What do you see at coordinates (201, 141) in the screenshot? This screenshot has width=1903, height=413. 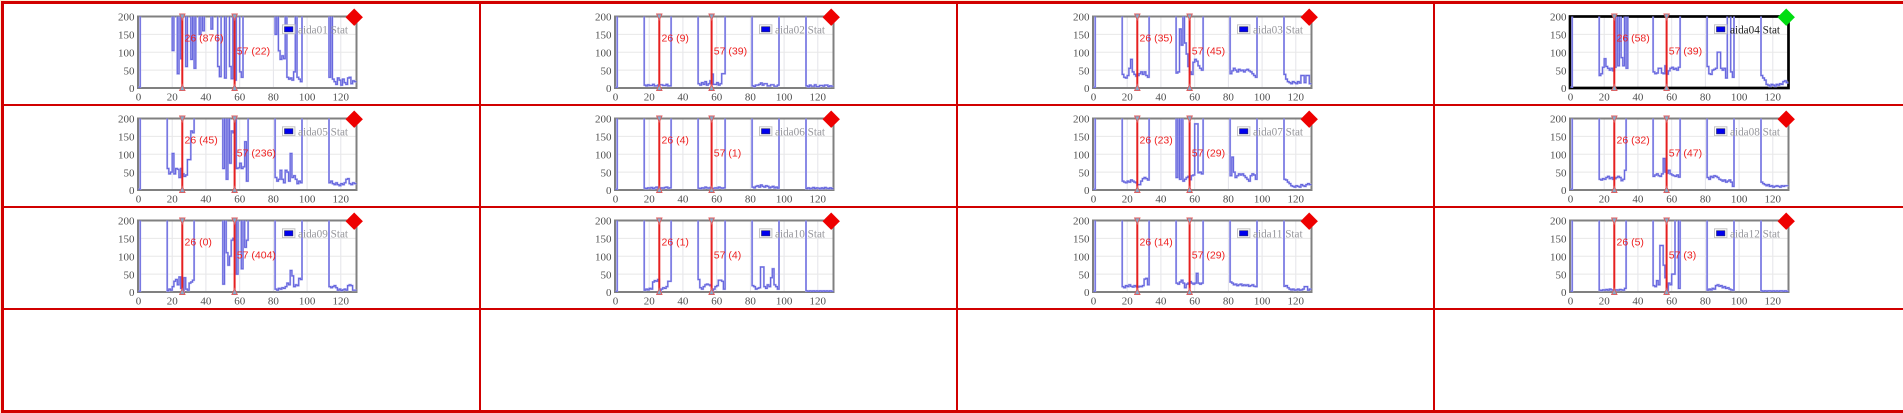 I see `svg-text: 26 (45)` at bounding box center [201, 141].